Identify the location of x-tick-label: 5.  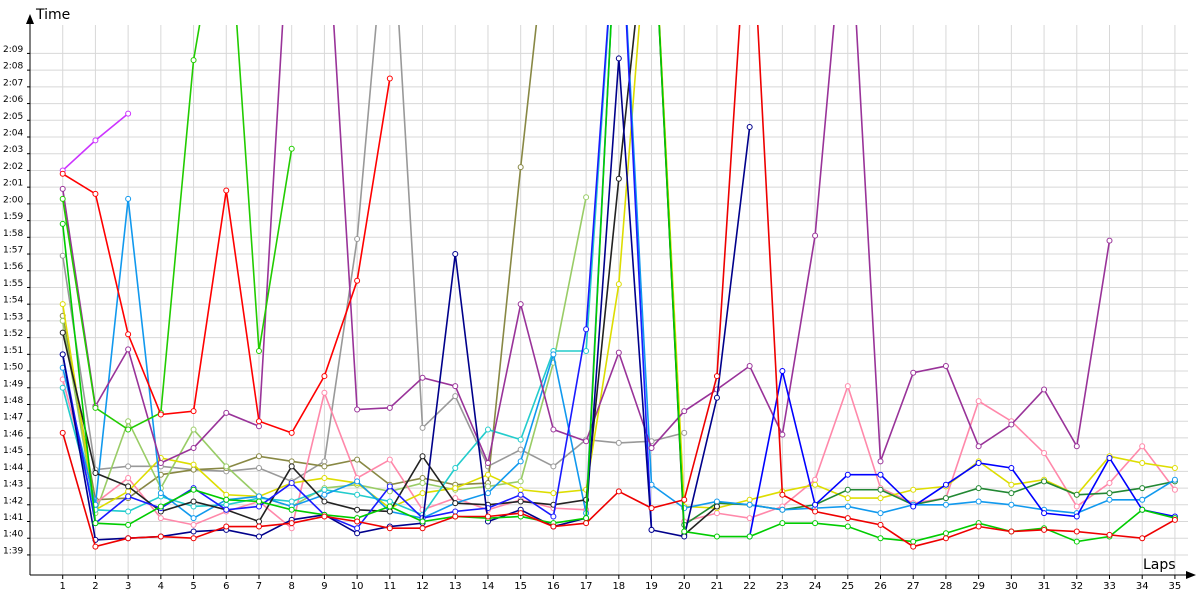
(193, 586).